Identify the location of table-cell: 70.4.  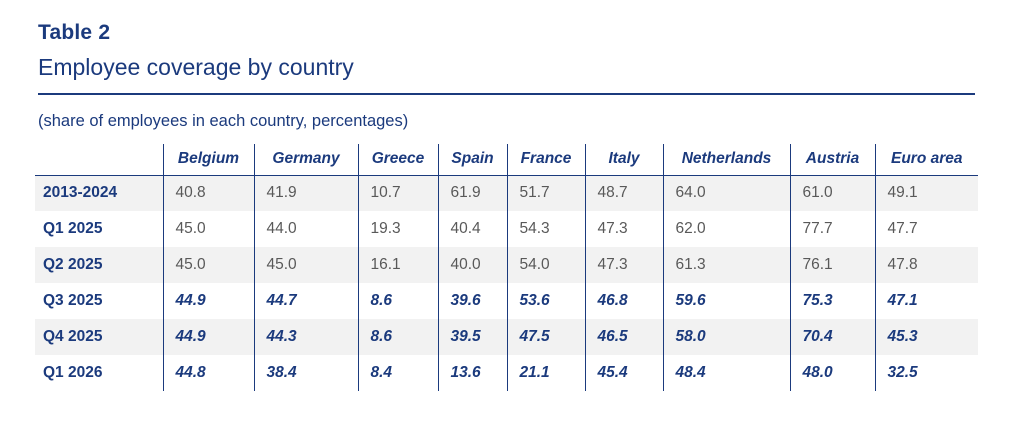
(832, 337).